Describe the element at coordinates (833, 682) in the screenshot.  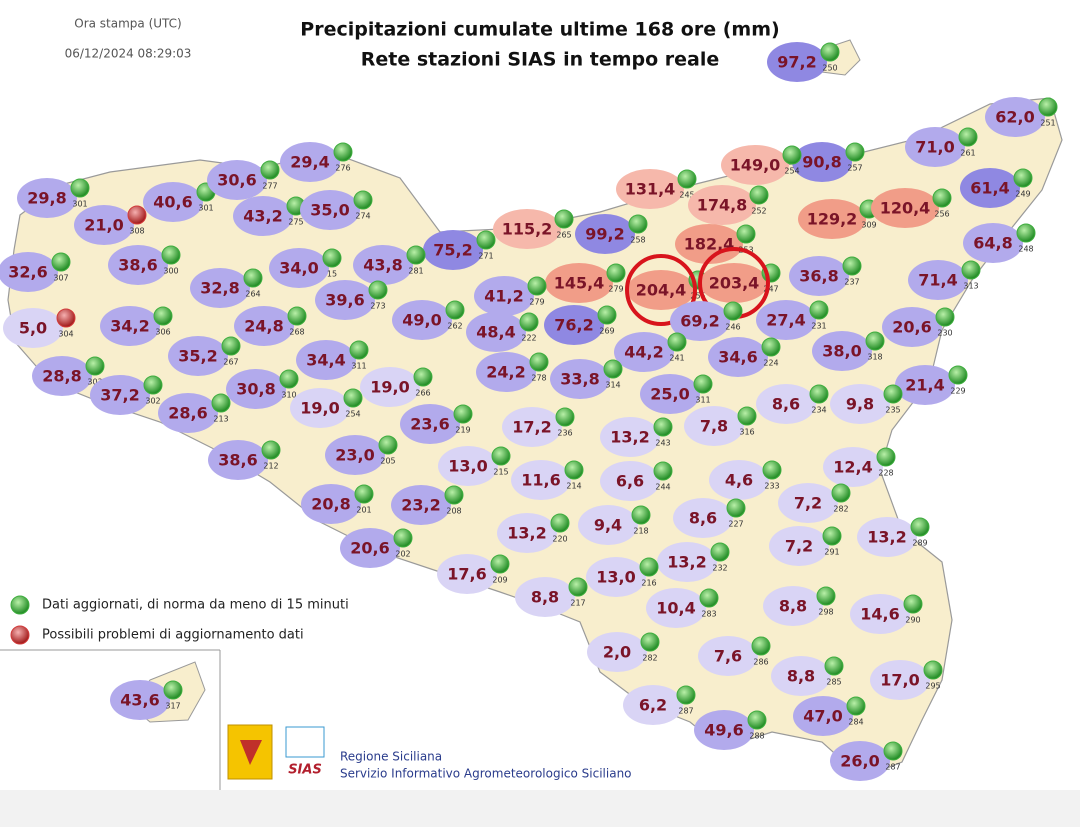
I see `station-id: 285` at that location.